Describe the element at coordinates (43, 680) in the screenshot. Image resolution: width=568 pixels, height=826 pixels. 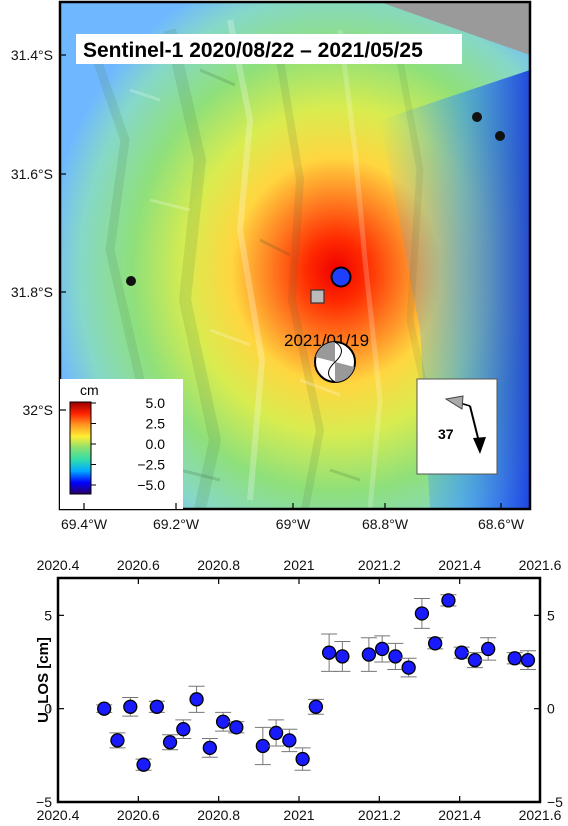
I see `y-axis-label: U_LOS [cm]` at that location.